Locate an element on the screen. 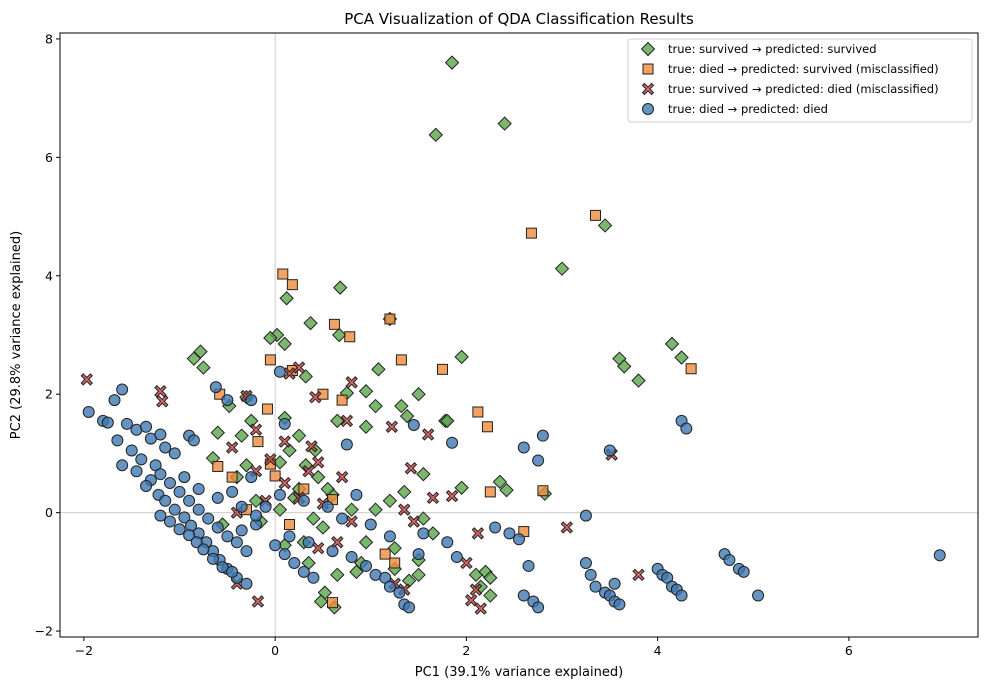  x-tick-label: −2 is located at coordinates (84, 650).